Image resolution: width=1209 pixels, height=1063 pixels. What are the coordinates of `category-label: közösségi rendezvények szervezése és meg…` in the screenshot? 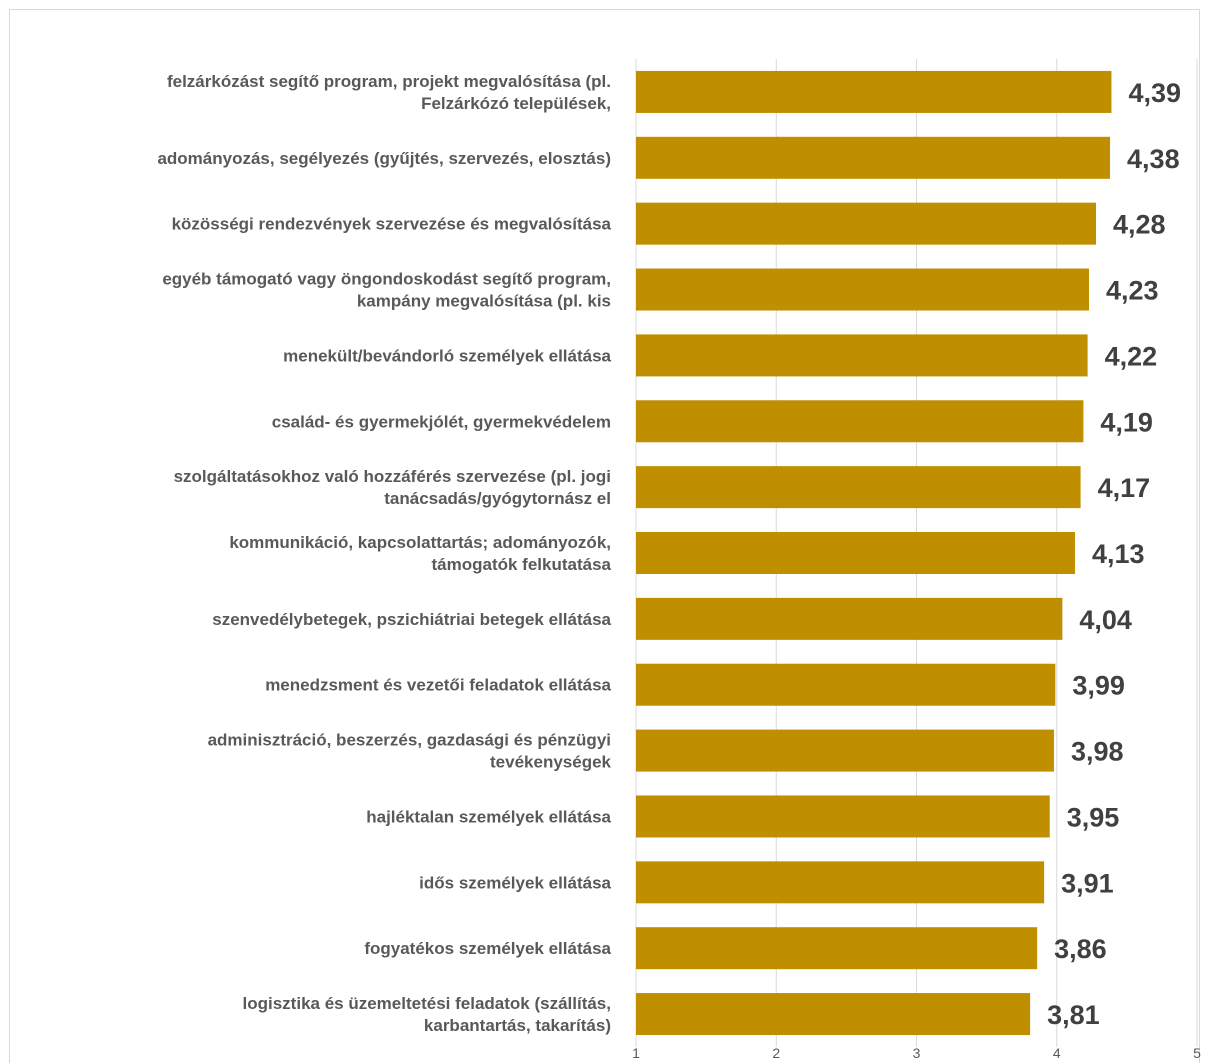 It's located at (392, 224).